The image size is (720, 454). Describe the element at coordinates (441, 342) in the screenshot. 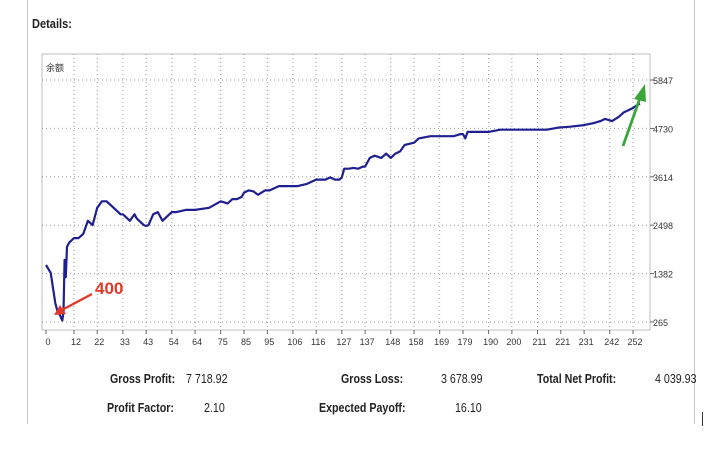

I see `x-tick-label: 169` at that location.